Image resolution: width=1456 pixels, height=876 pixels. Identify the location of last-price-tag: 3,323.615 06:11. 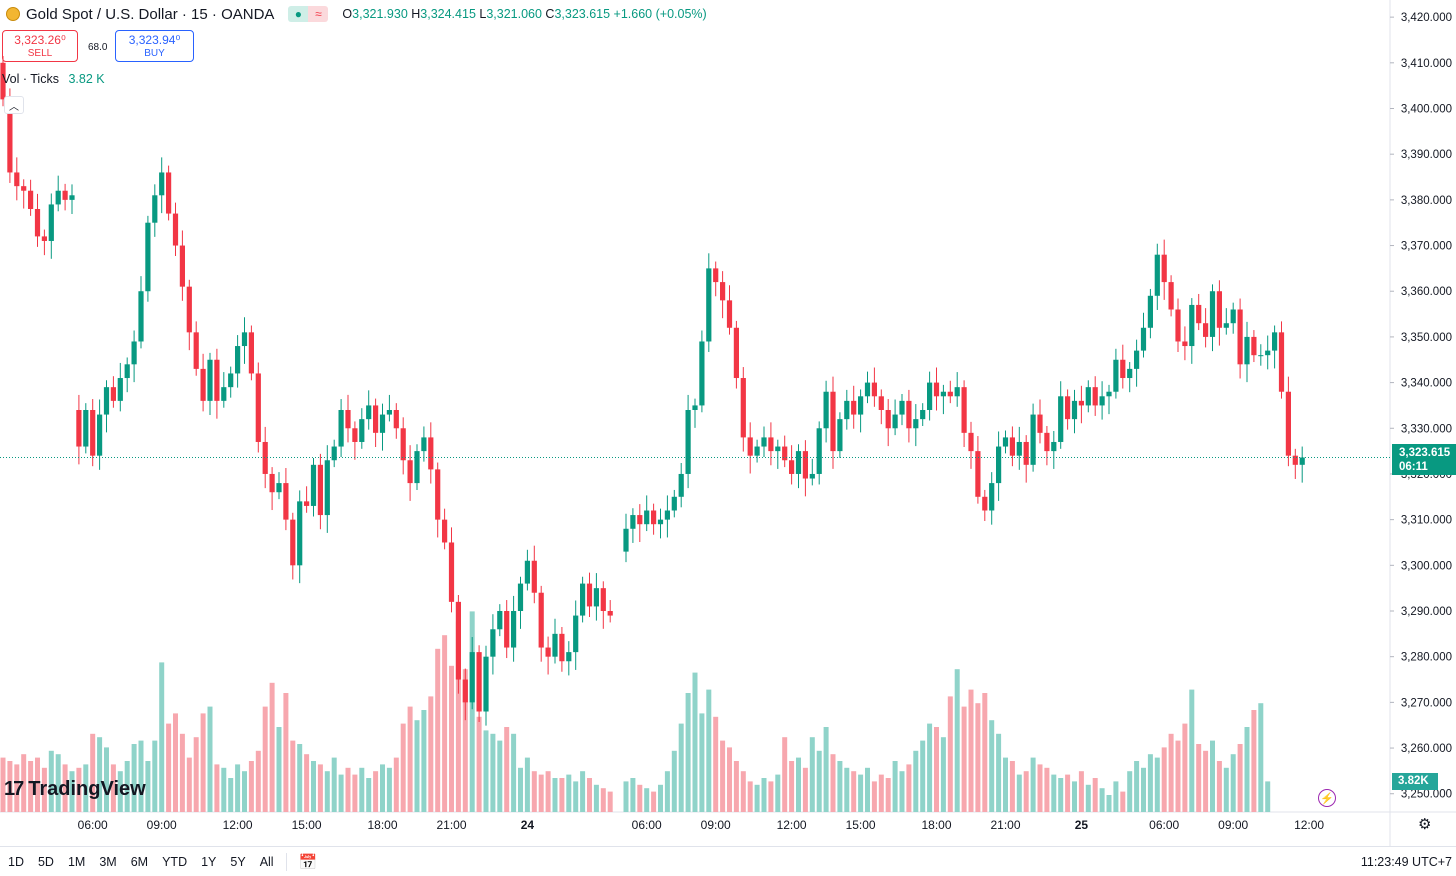
(1424, 459).